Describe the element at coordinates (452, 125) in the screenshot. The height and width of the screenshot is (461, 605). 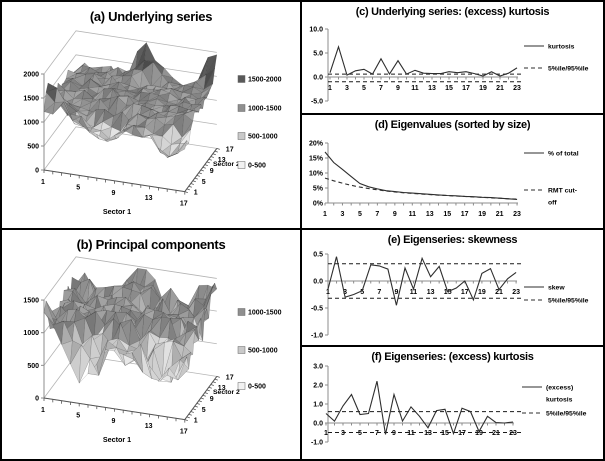
I see `panel-d-title: (d) Eigenvalues (sorted by size)` at that location.